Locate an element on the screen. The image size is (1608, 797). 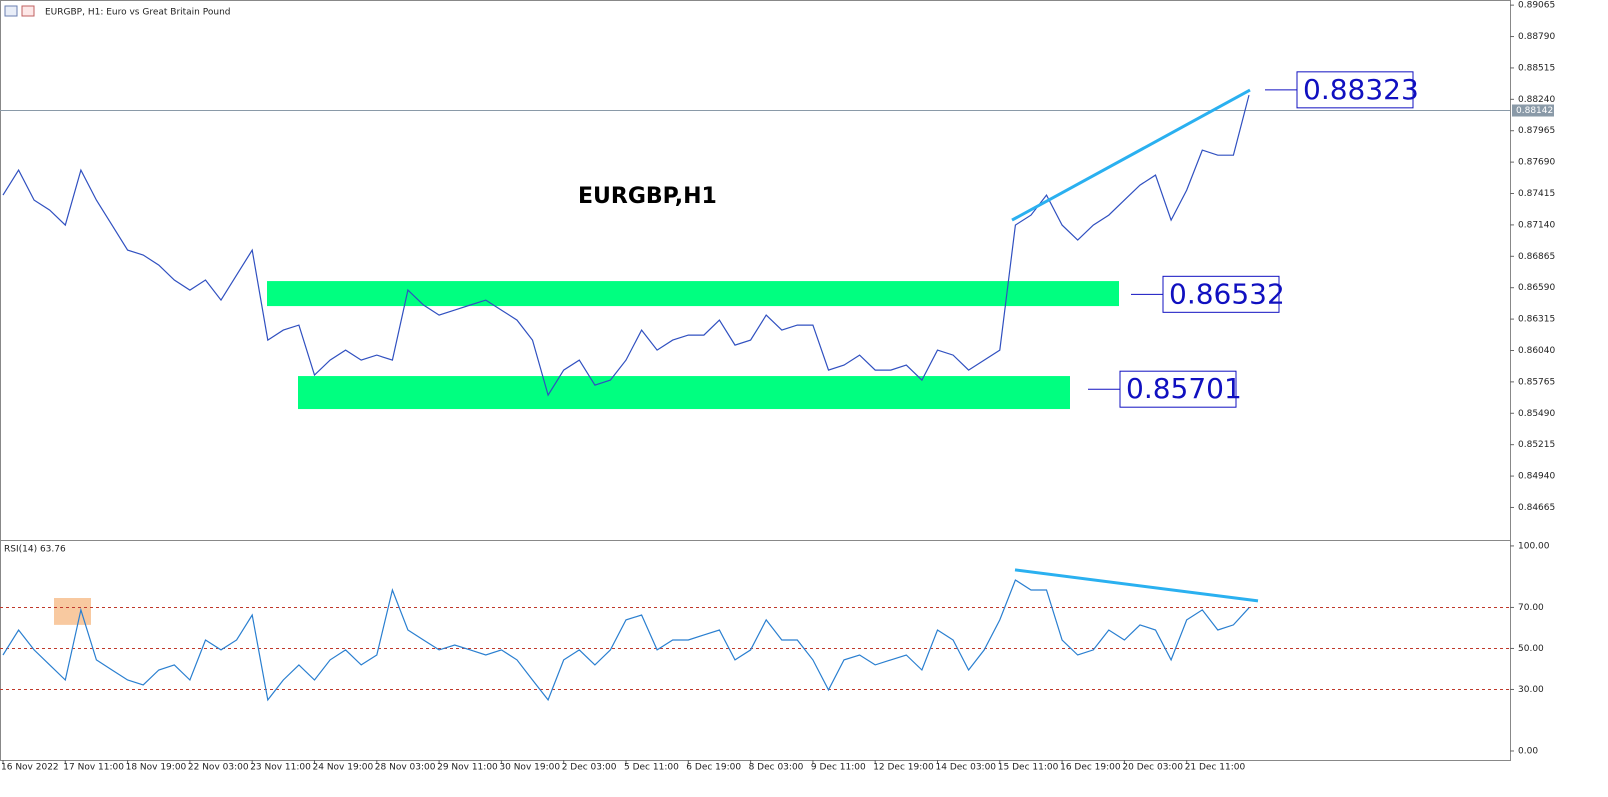
level-label: 0.88323 is located at coordinates (1361, 89).